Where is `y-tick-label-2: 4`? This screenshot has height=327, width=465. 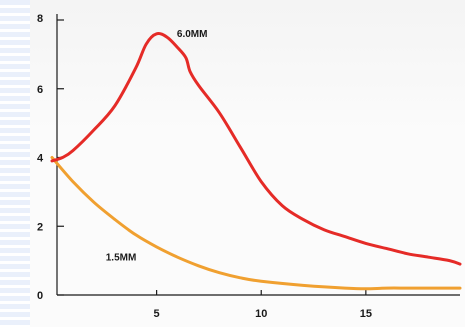 y-tick-label-2: 4 is located at coordinates (40, 159).